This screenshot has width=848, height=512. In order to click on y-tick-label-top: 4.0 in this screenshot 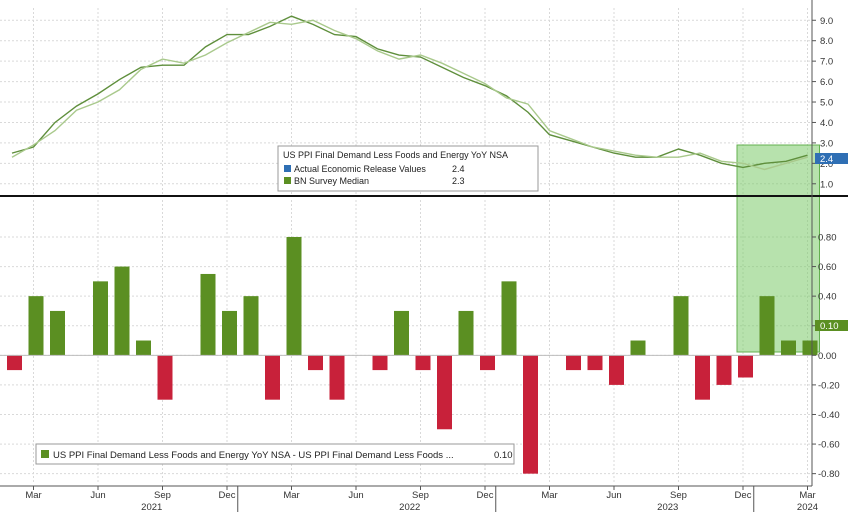, I will do `click(826, 123)`.